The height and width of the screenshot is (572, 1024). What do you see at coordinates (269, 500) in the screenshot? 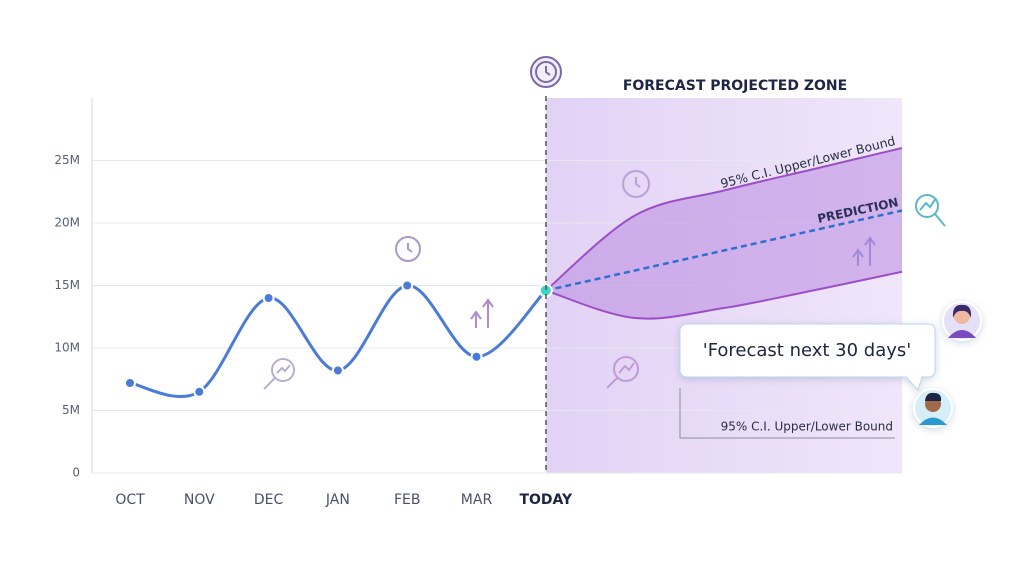
I see `x-tick-label: DEC` at bounding box center [269, 500].